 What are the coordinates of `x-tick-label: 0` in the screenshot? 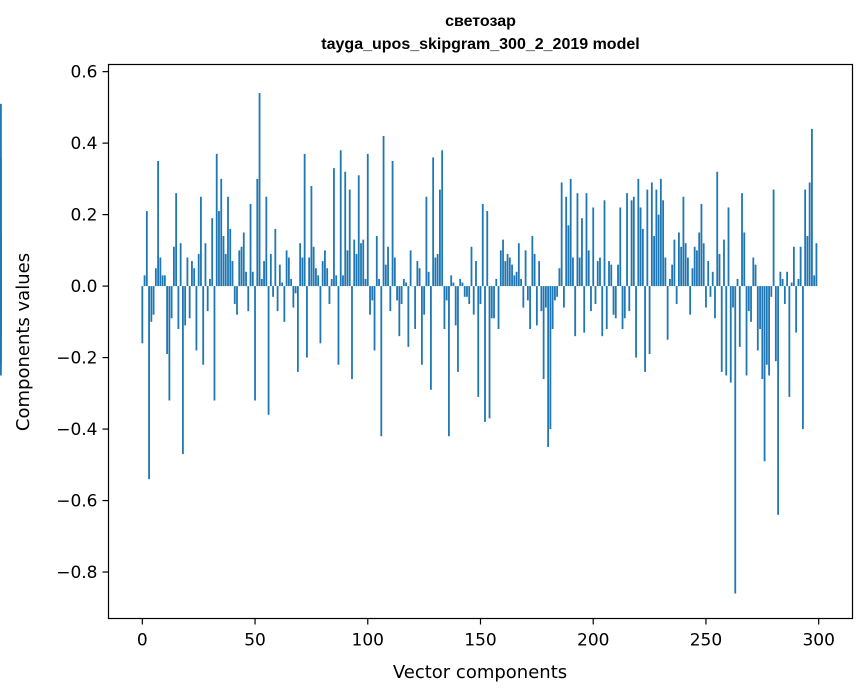 It's located at (142, 641).